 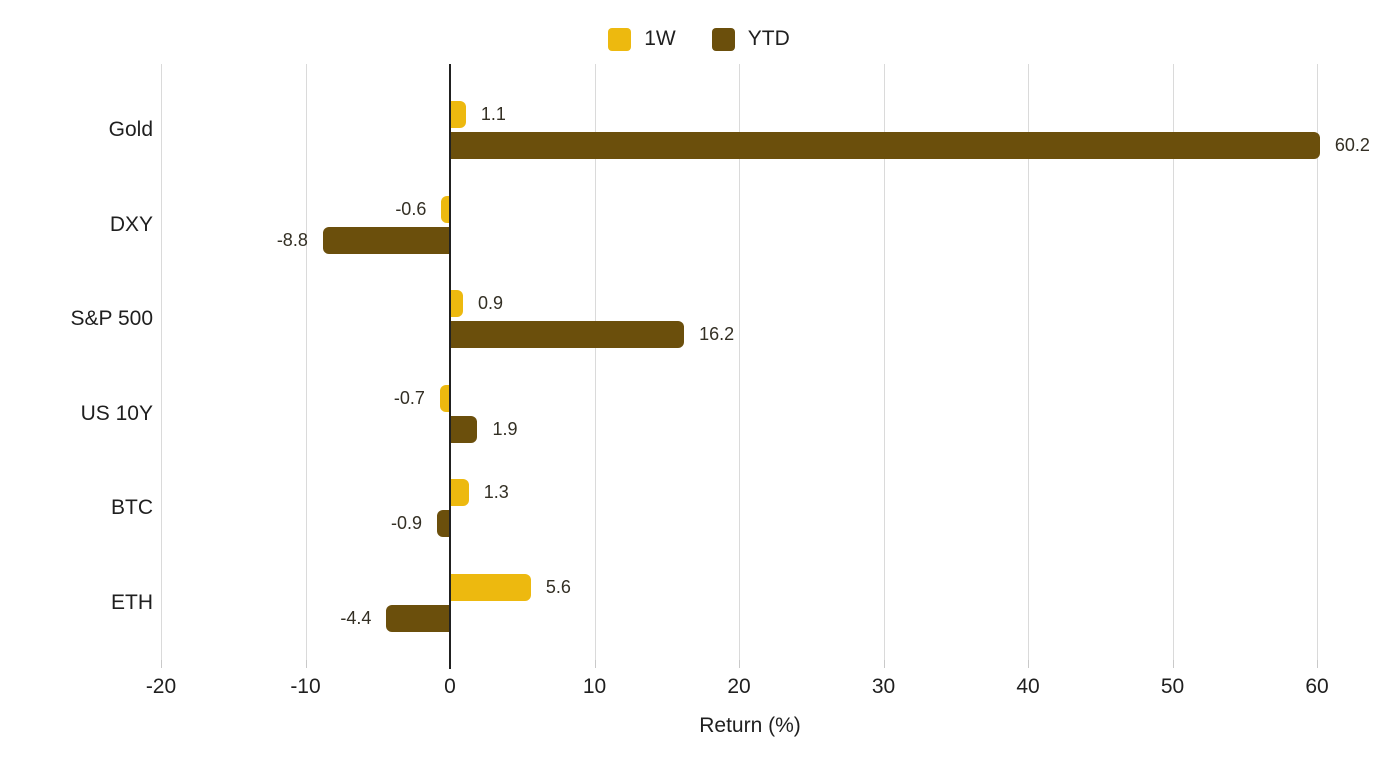 I want to click on bar-value-label-ytd-btc: -0.9, so click(x=406, y=523).